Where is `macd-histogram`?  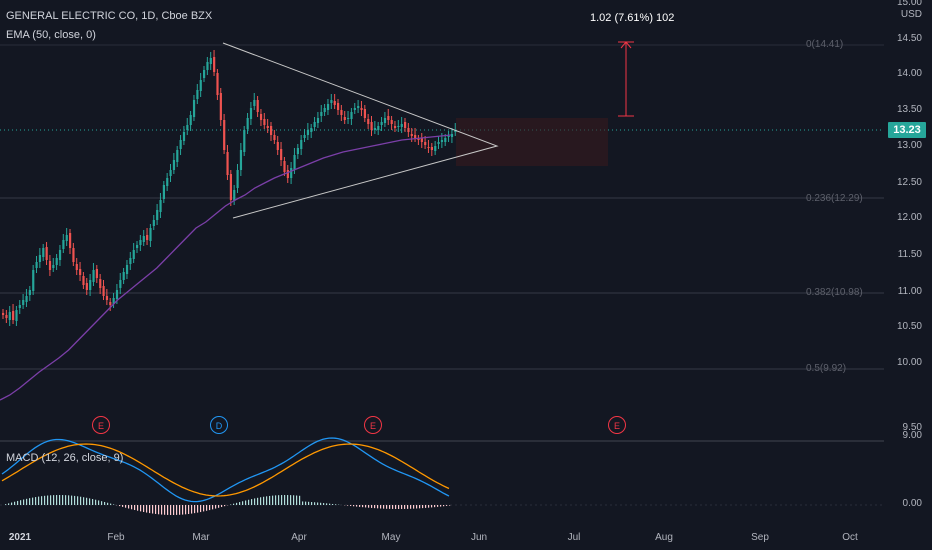 macd-histogram is located at coordinates (228, 505).